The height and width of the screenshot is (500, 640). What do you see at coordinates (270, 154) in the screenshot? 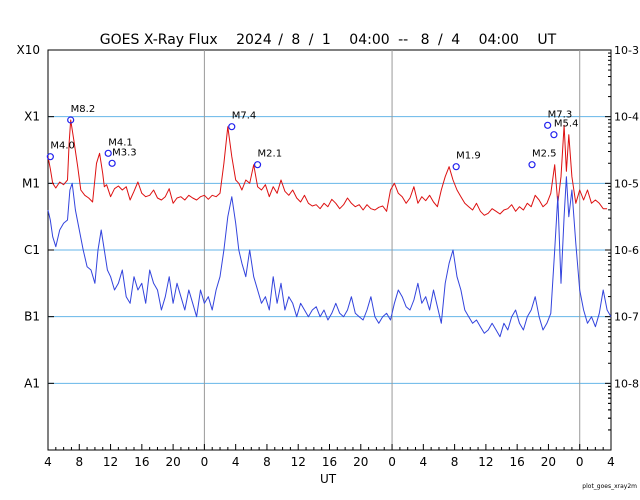
I see `flare-label: M2.1` at bounding box center [270, 154].